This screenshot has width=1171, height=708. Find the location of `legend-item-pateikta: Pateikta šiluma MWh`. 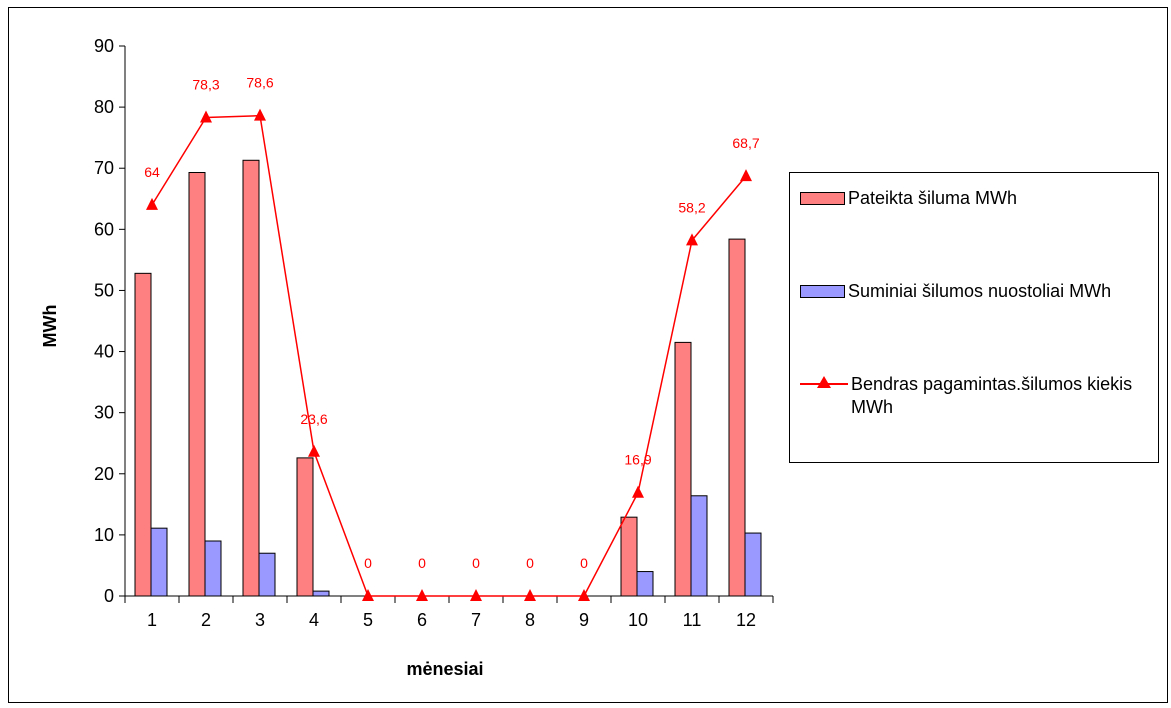

legend-item-pateikta: Pateikta šiluma MWh is located at coordinates (969, 198).